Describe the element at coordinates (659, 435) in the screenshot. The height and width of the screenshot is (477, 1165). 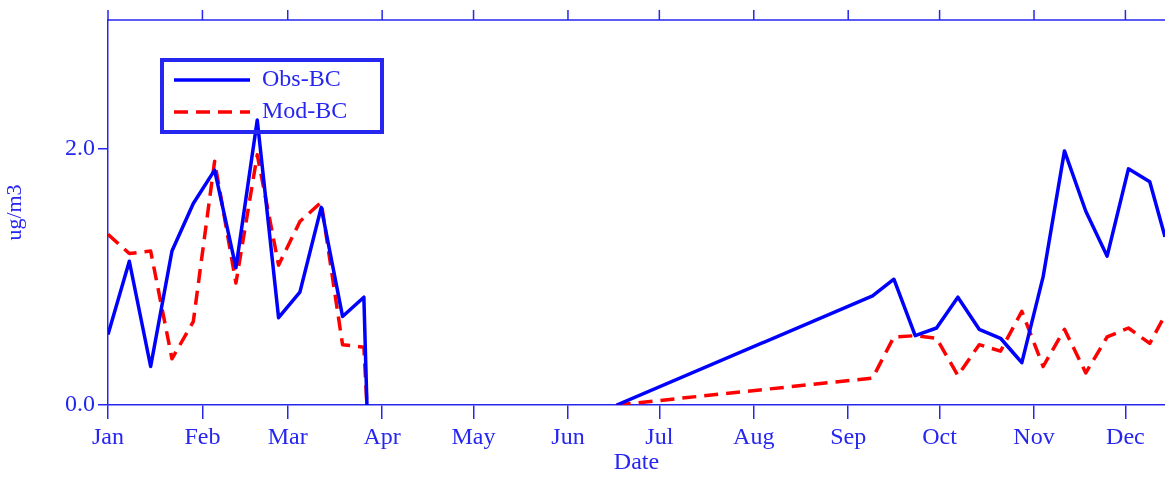
I see `x-tick-label: Jul` at that location.